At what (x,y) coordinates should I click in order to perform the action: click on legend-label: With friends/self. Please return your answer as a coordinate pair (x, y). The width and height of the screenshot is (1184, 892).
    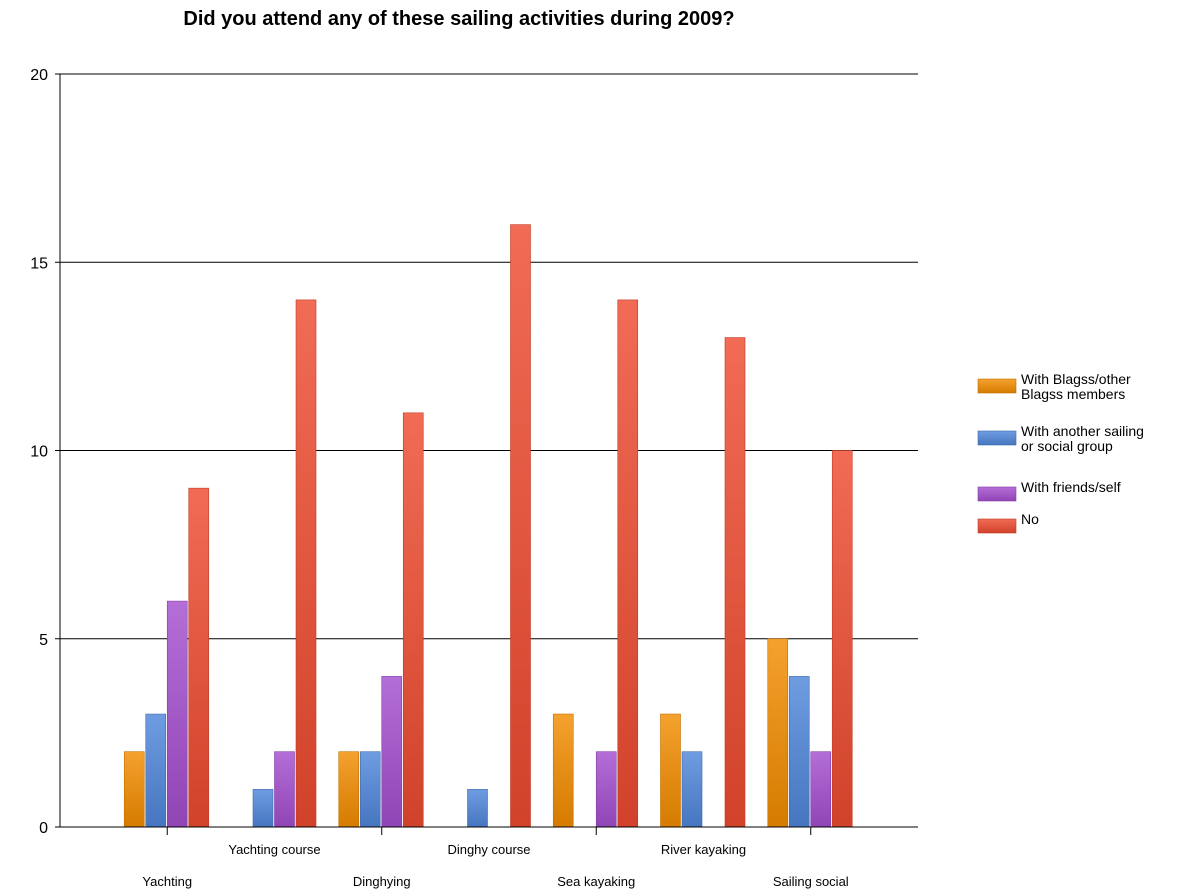
    Looking at the image, I should click on (1071, 487).